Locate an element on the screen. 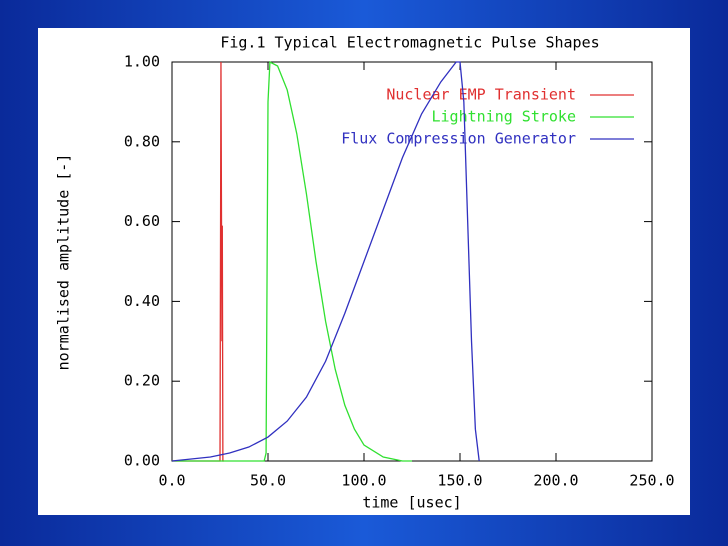 The image size is (728, 546). x-tick-label: 150.0 is located at coordinates (459, 481).